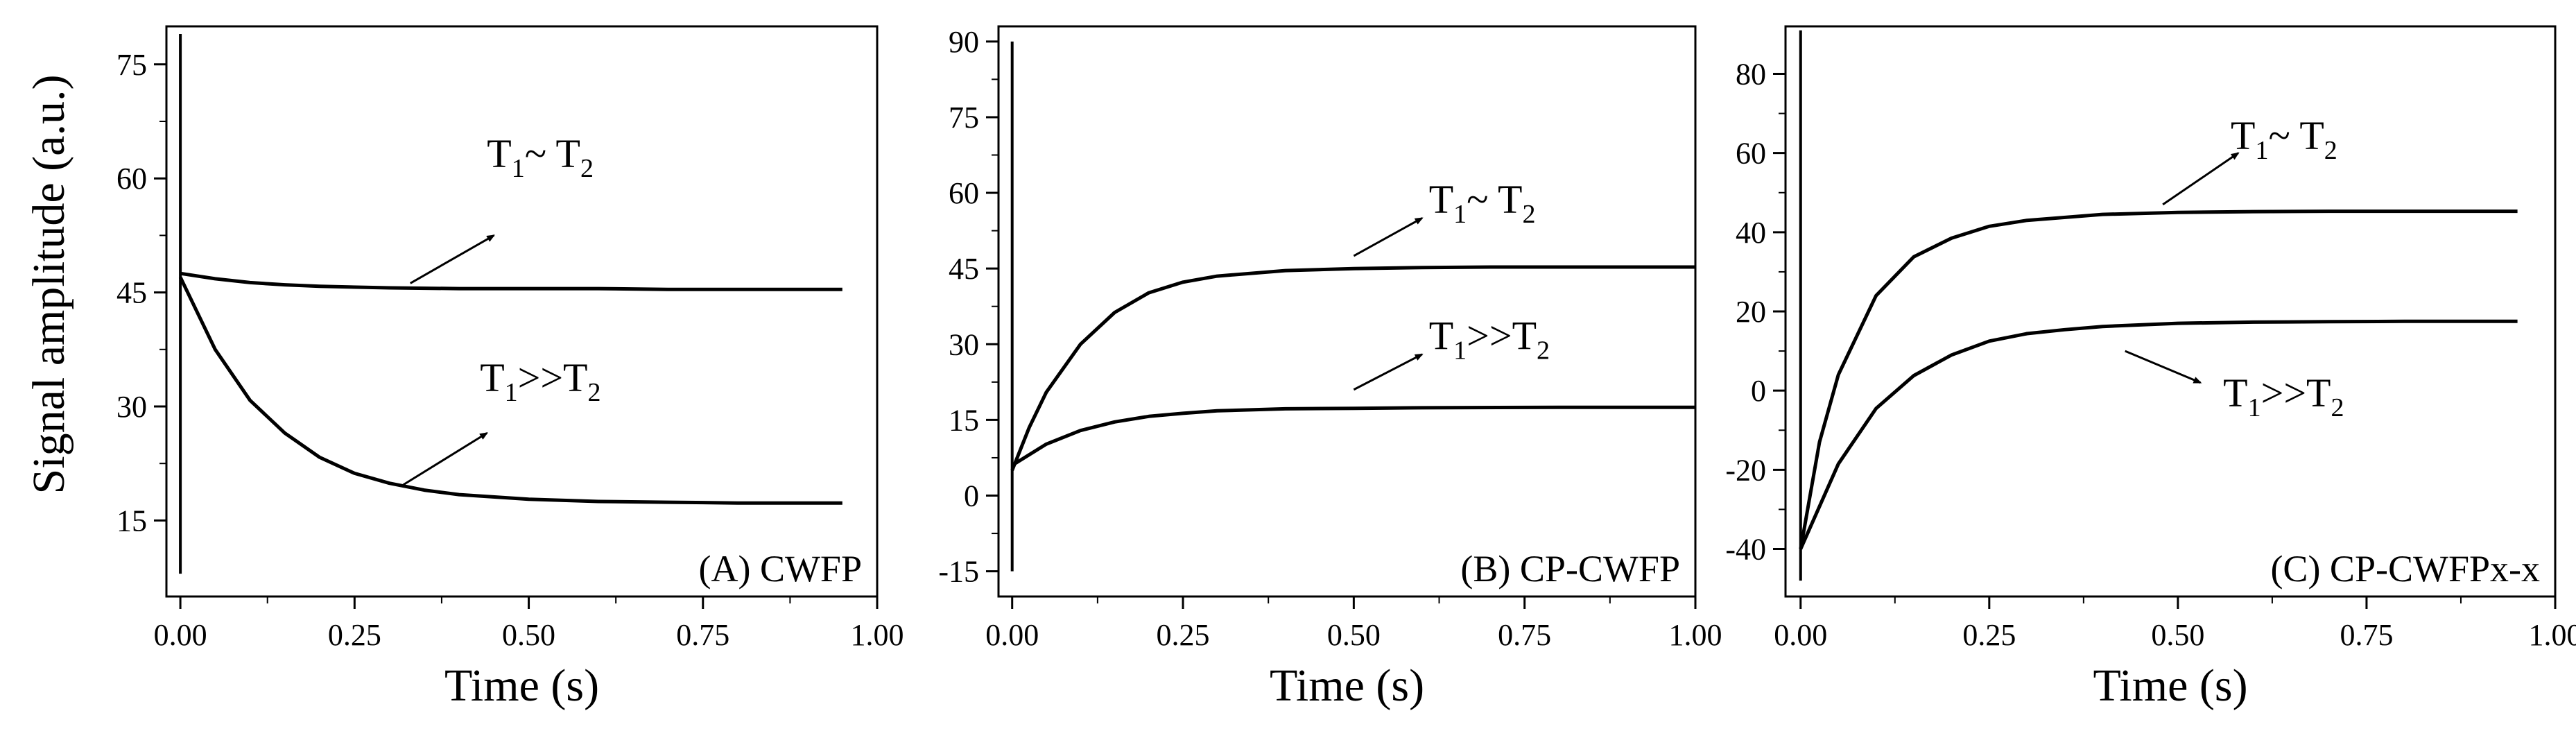  Describe the element at coordinates (1570, 569) in the screenshot. I see `panel-label: (B) CP-CWFP` at that location.